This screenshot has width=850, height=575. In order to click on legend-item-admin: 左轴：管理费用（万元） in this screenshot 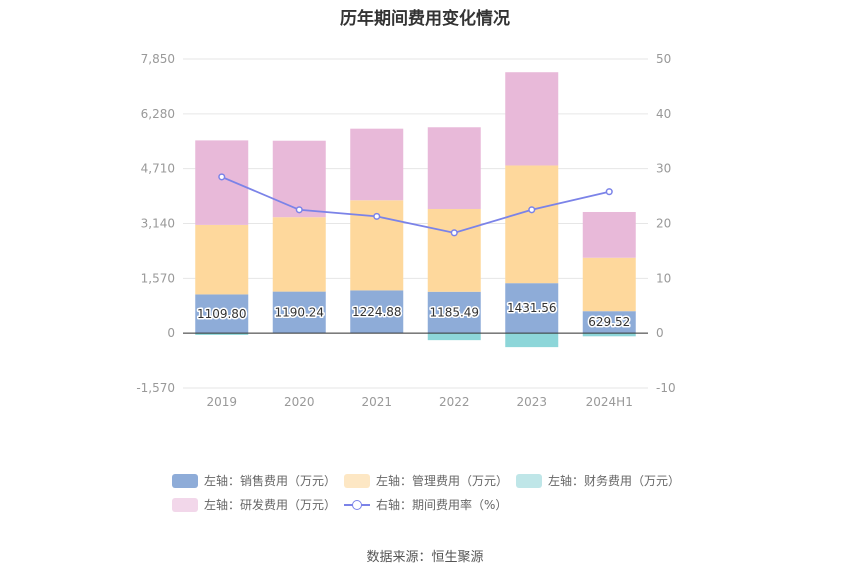, I will do `click(426, 480)`.